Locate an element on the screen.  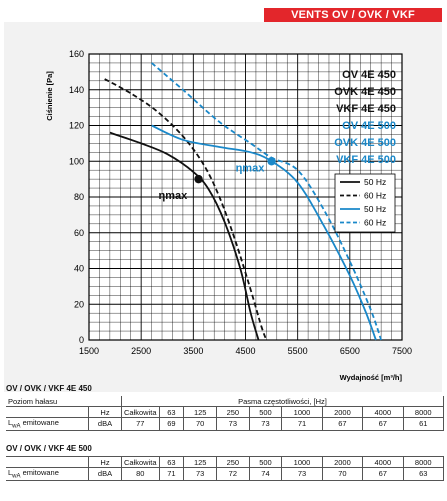
x-tick-label: 1500 is located at coordinates (89, 351).